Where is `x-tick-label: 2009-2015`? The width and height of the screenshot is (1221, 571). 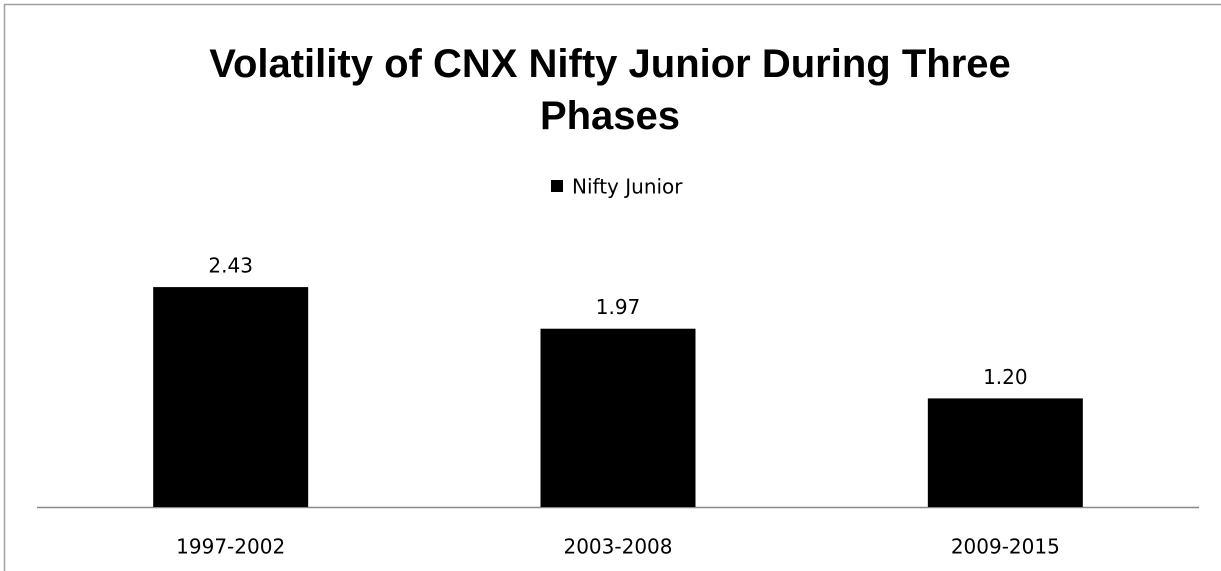
x-tick-label: 2009-2015 is located at coordinates (1005, 547).